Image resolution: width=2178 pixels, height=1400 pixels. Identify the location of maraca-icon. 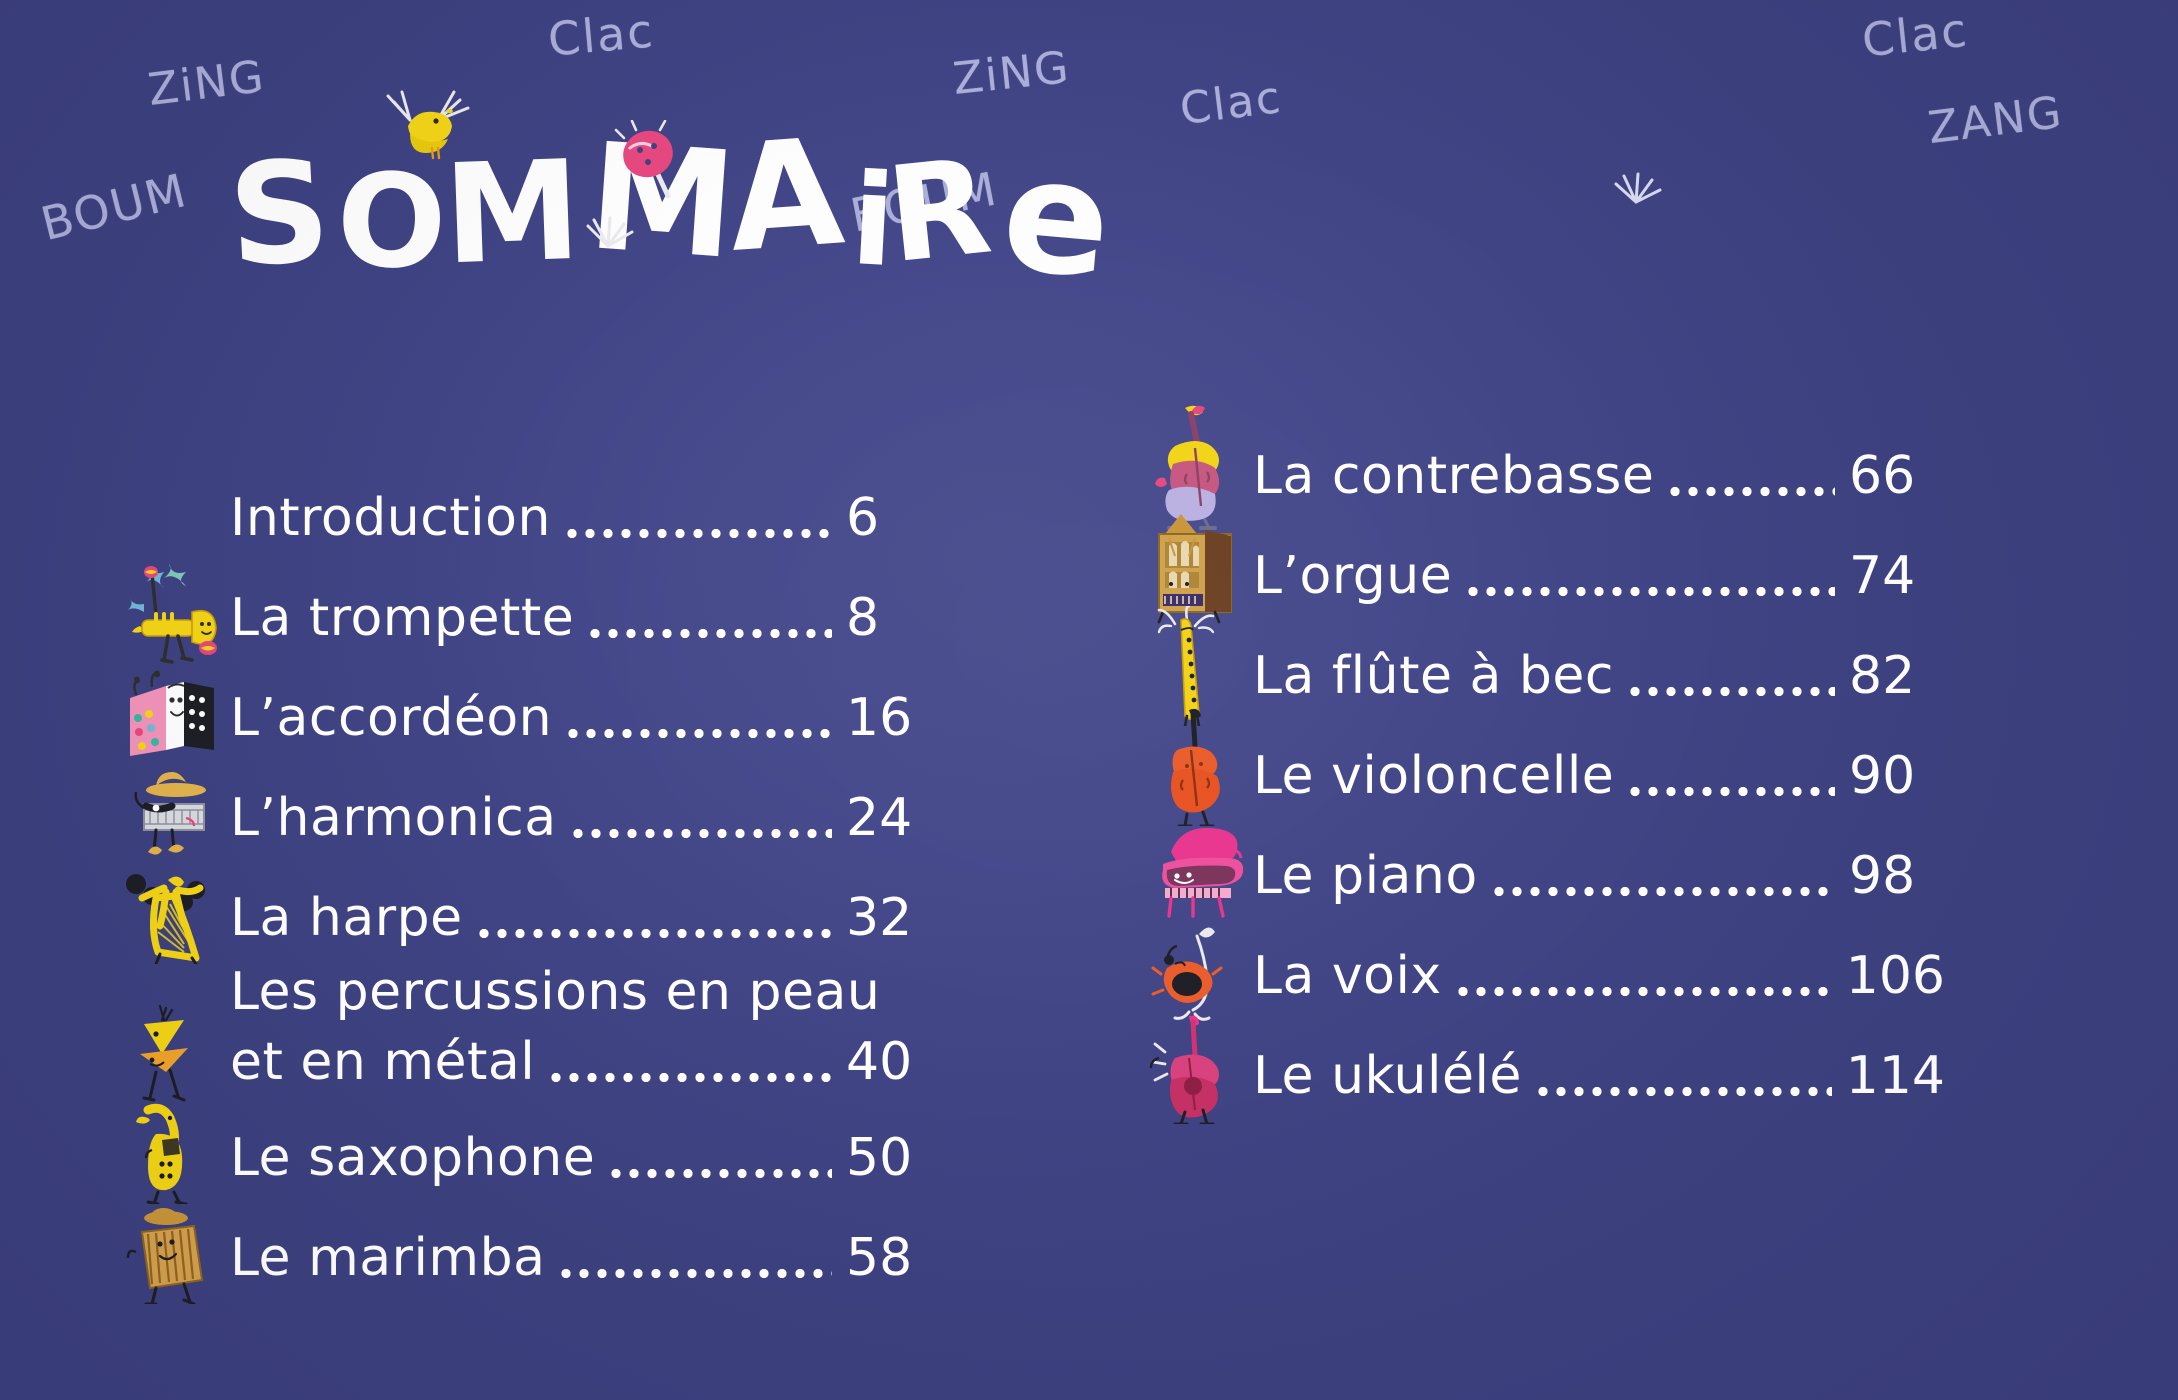
(643, 159).